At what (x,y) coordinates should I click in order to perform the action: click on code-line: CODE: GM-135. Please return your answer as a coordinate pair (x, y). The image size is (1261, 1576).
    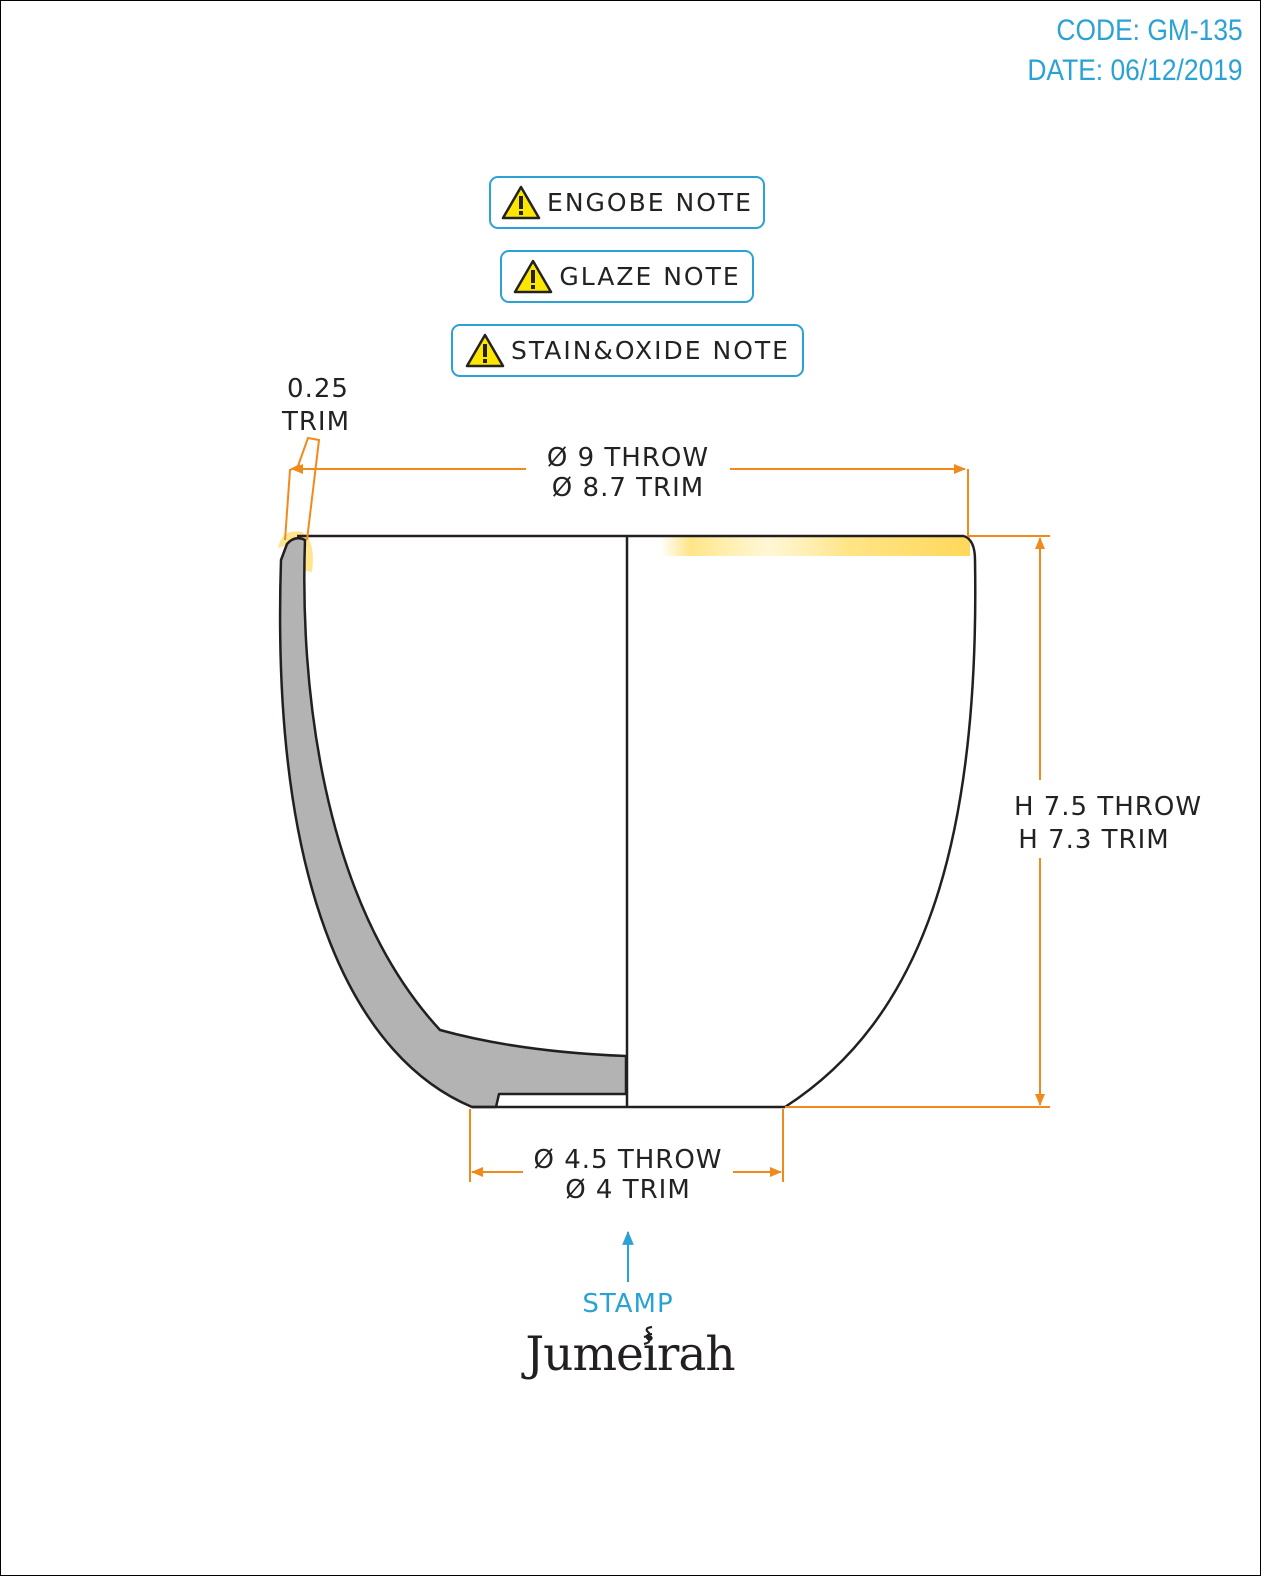
    Looking at the image, I should click on (1150, 31).